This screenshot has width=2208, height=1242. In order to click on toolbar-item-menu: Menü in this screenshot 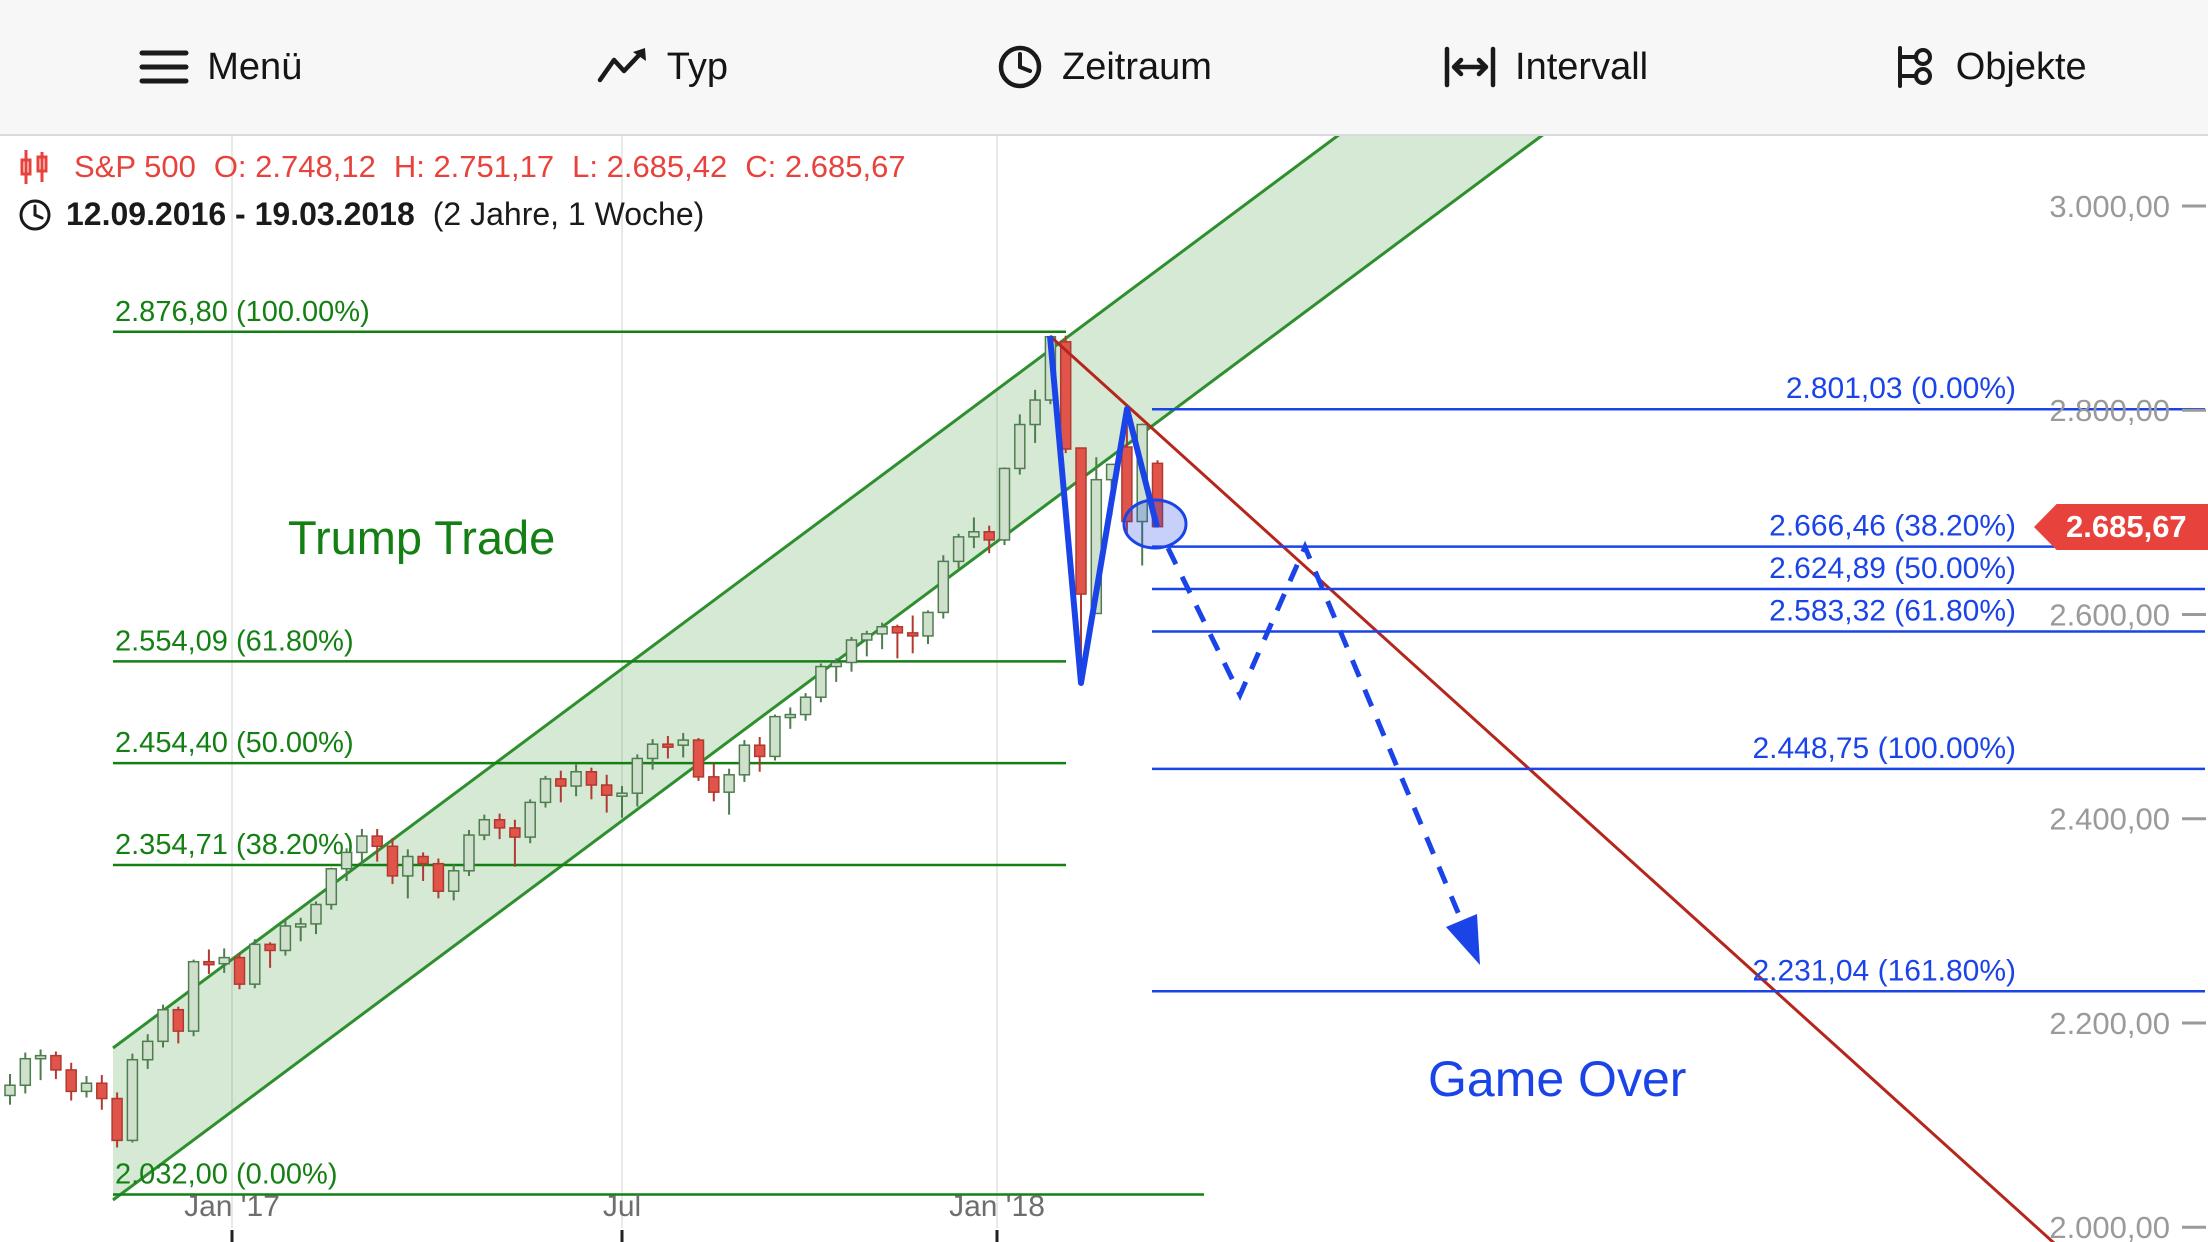, I will do `click(221, 67)`.